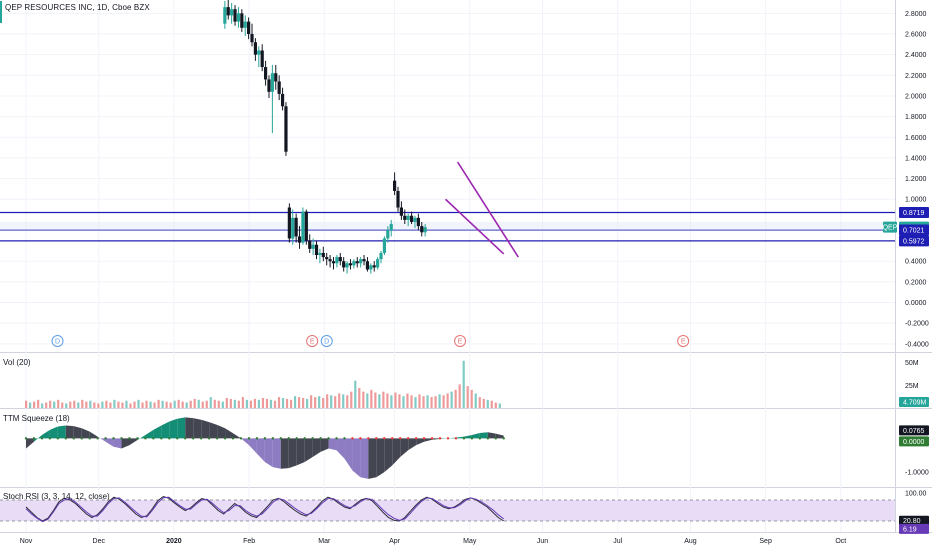 The width and height of the screenshot is (932, 550). I want to click on trend-line, so click(487, 209).